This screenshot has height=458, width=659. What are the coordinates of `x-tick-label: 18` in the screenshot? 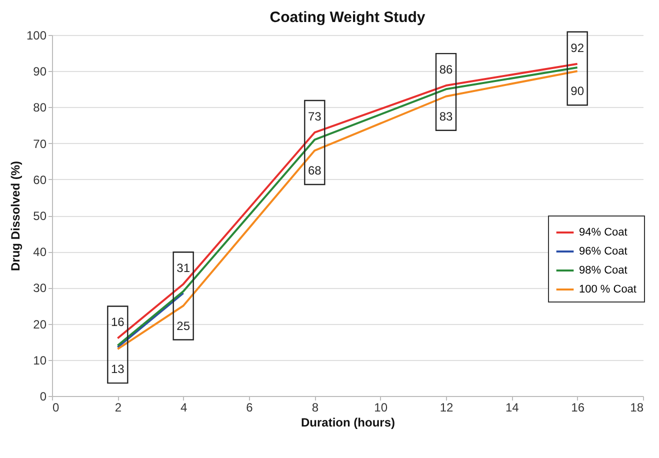 It's located at (637, 407).